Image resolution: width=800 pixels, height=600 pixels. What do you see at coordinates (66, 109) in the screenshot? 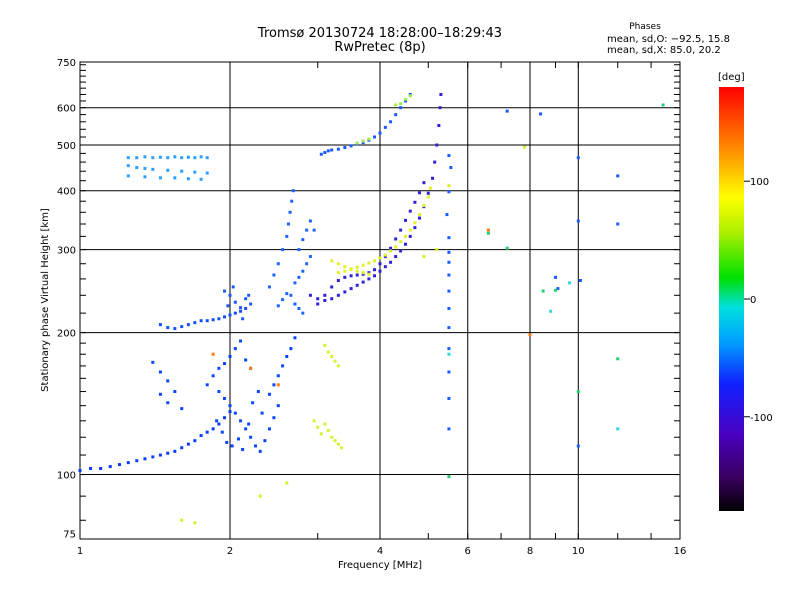
I see `y-tick-label: 600` at bounding box center [66, 109].